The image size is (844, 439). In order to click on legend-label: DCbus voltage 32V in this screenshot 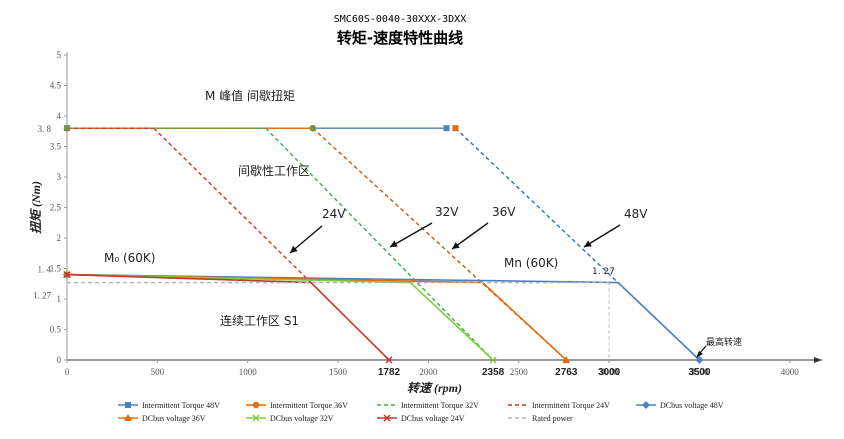, I will do `click(302, 418)`.